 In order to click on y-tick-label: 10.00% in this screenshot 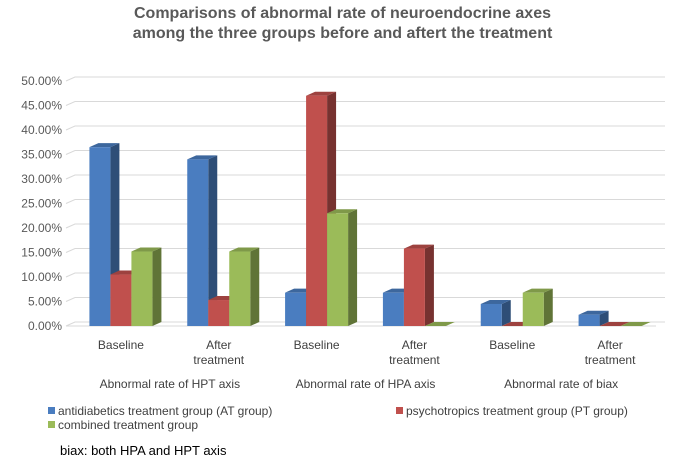, I will do `click(41, 277)`.